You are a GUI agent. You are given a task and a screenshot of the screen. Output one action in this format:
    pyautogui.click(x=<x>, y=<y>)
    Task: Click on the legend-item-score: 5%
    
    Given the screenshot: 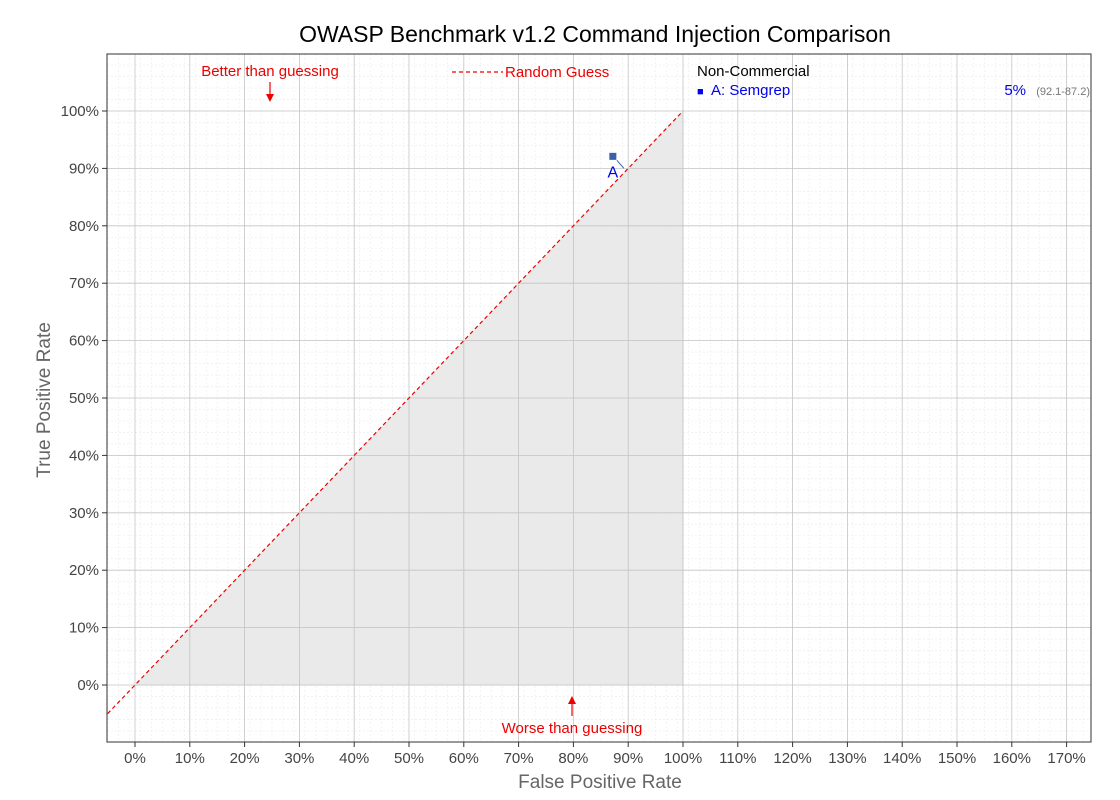 What is the action you would take?
    pyautogui.click(x=1015, y=90)
    